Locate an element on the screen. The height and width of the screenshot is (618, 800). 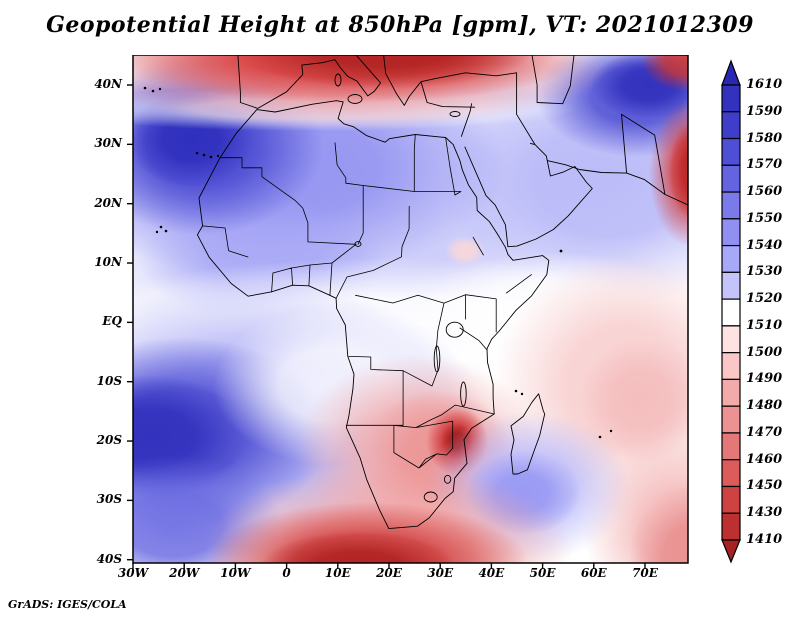
x-tick-label: 50E is located at coordinates (542, 573).